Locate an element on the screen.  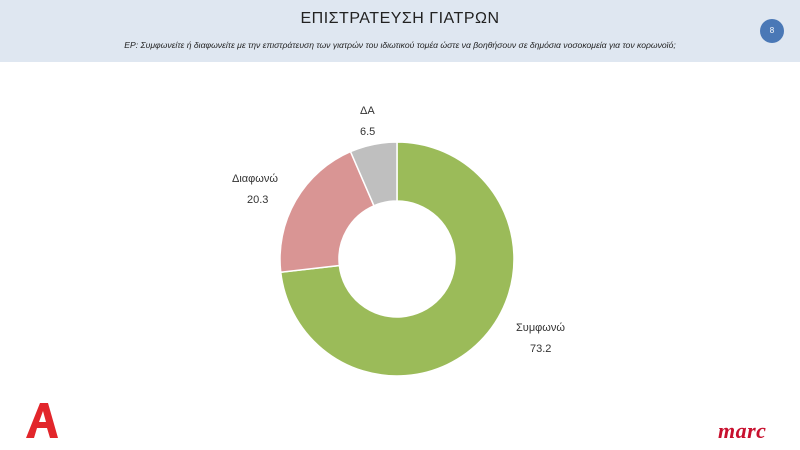
page-title: ΕΠΙΣΤΡΑΤΕΥΣΗ ΓΙΑΤΡΩΝ is located at coordinates (400, 18).